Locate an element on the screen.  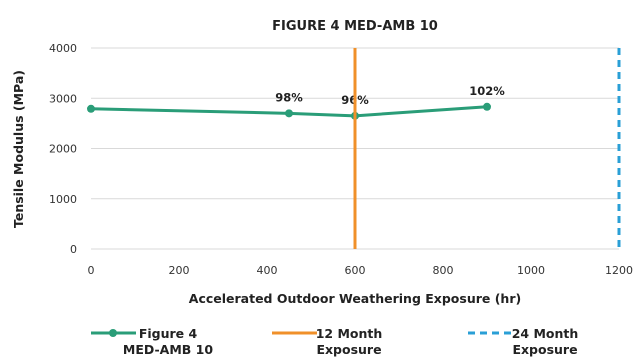
y-axis-title: Tensile Modulus (MPa) is located at coordinates (18, 149).